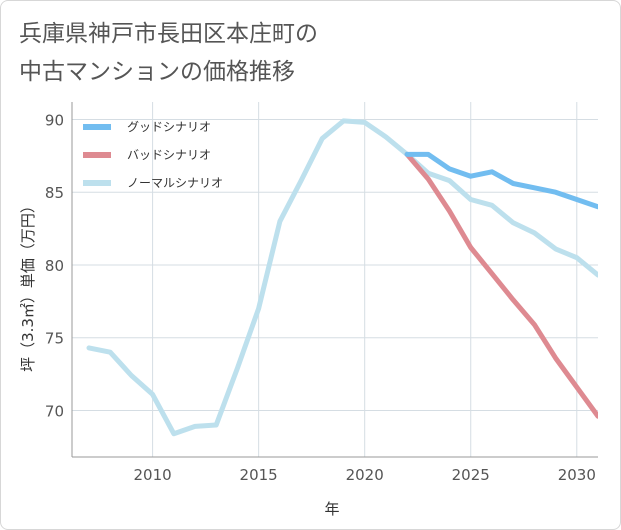 The image size is (621, 530). I want to click on legend-label: バッドシナリオ, so click(169, 155).